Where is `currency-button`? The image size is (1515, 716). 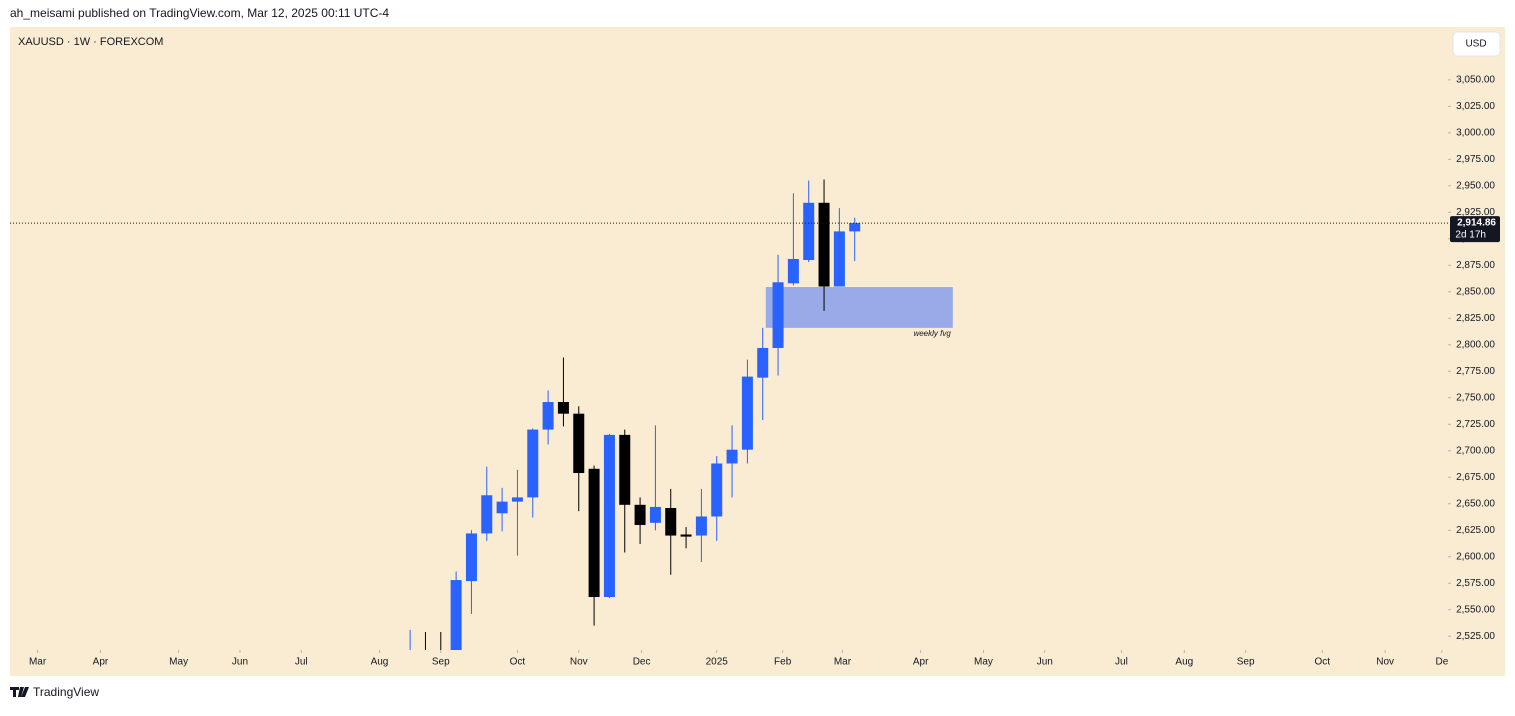 currency-button is located at coordinates (1476, 44).